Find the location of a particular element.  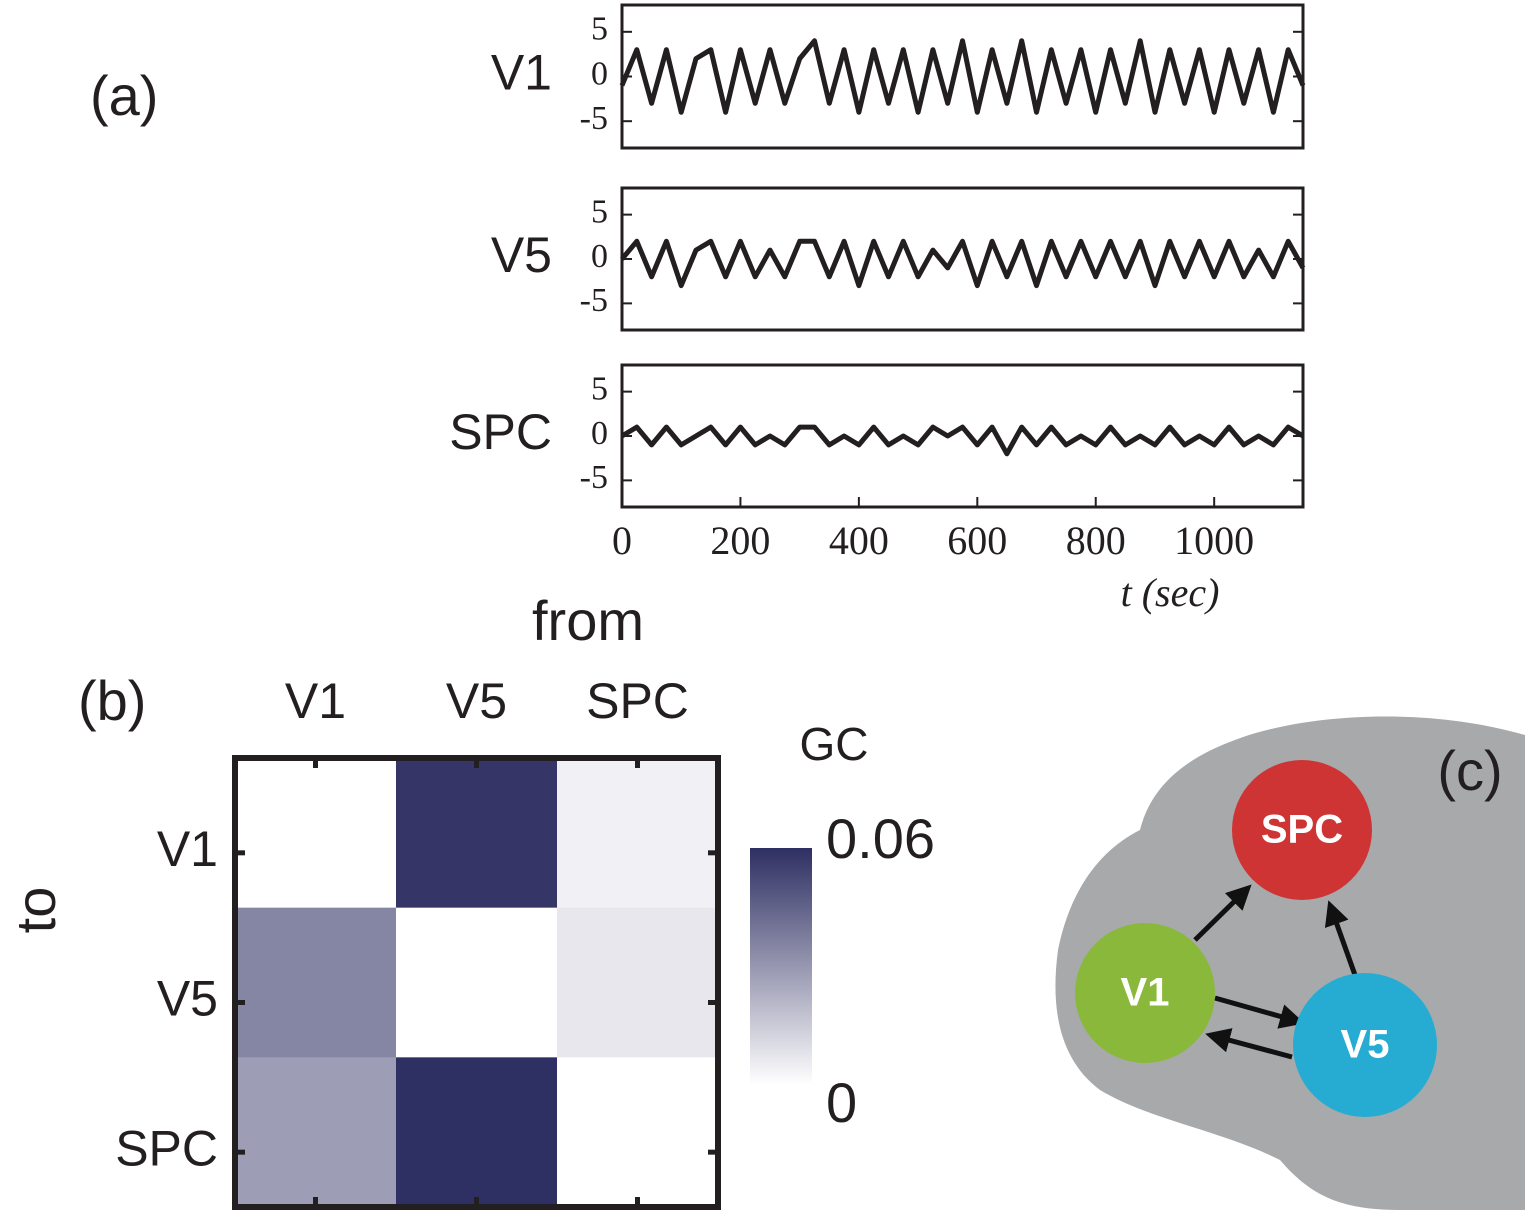

x-tick-label: V1 is located at coordinates (315, 701).